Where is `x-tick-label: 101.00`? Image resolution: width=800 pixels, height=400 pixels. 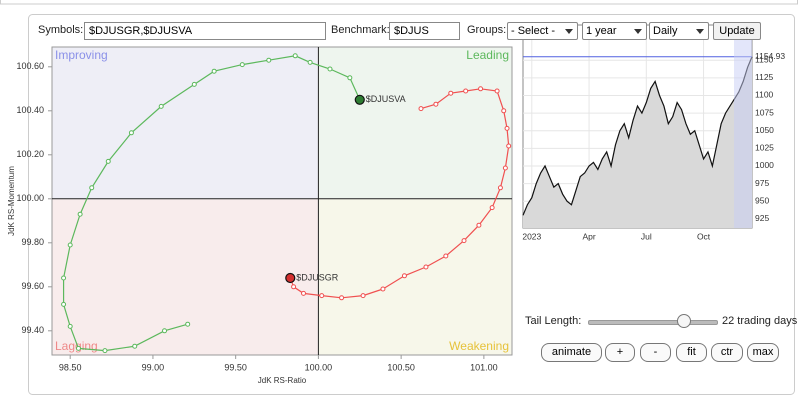
x-tick-label: 101.00 is located at coordinates (484, 367).